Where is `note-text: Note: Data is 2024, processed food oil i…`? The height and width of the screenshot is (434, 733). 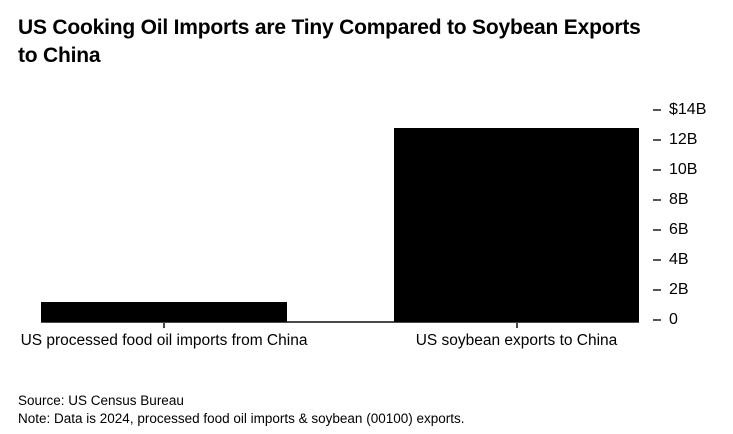
note-text: Note: Data is 2024, processed food oil i… is located at coordinates (241, 418).